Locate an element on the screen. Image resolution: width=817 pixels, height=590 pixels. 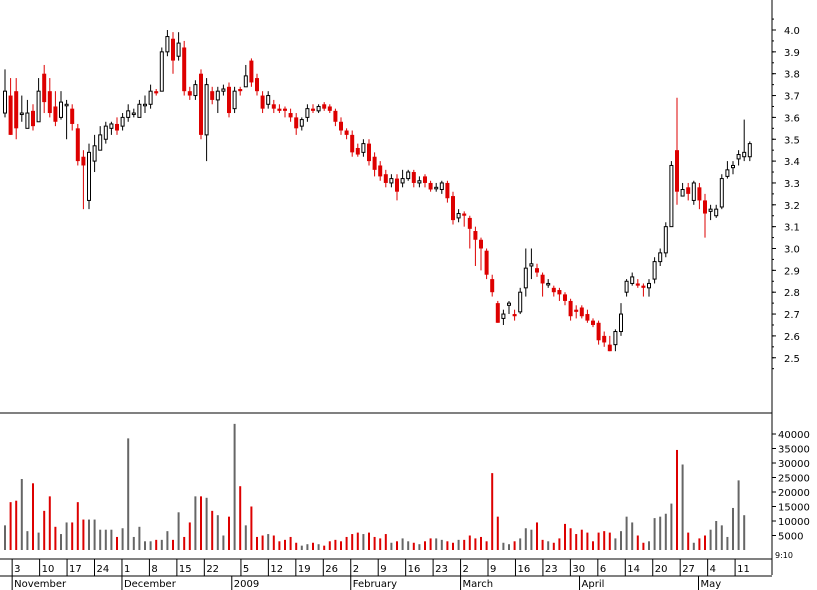
month-label: March is located at coordinates (478, 584).